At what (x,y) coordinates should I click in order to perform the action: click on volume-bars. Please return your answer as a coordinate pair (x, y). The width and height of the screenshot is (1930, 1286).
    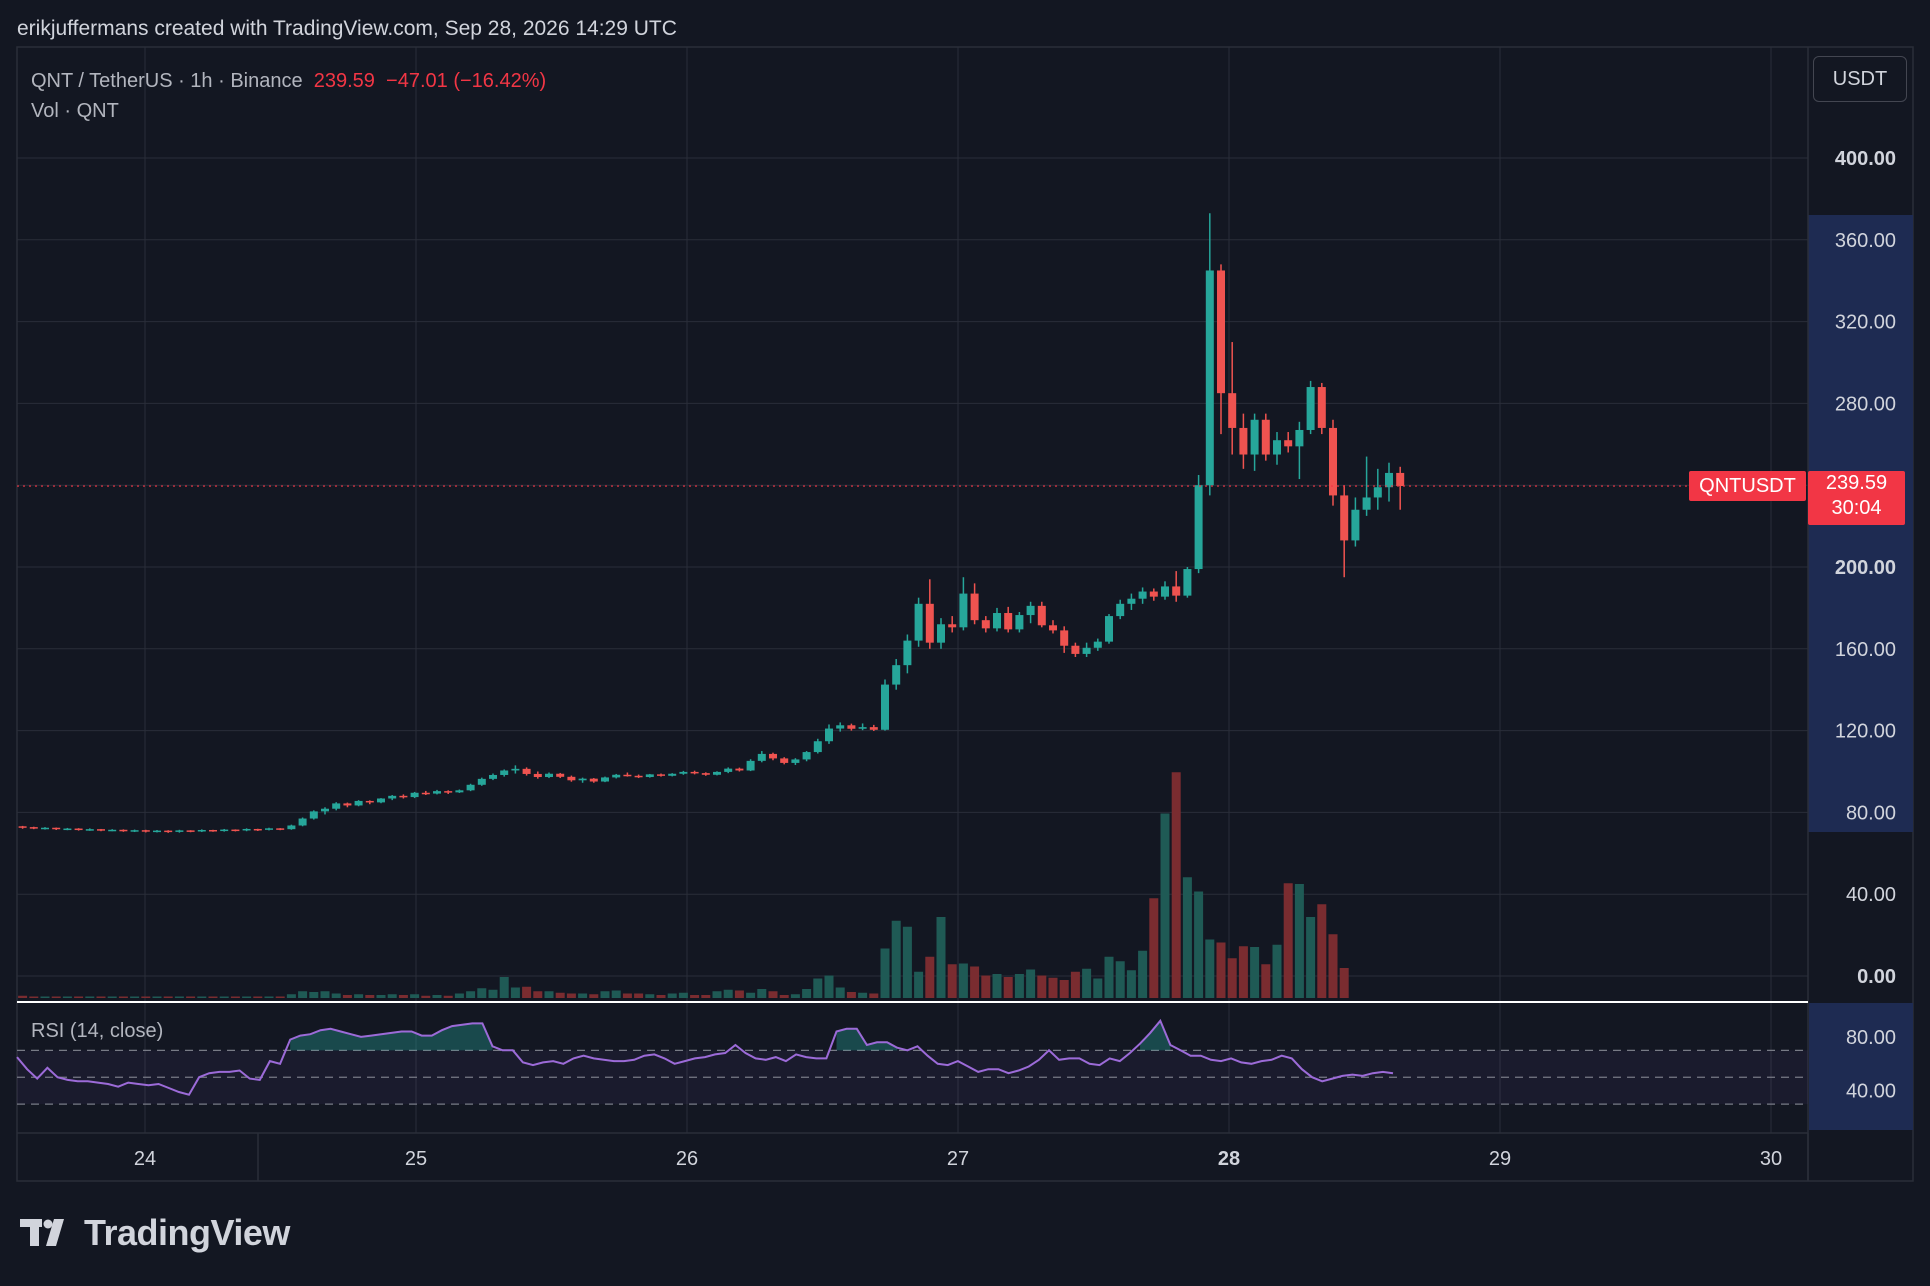
    Looking at the image, I should click on (683, 885).